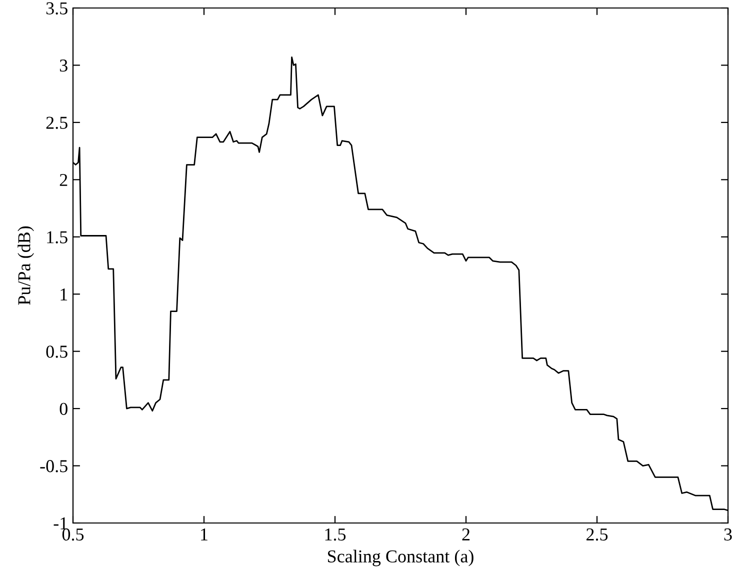 The width and height of the screenshot is (732, 585). Describe the element at coordinates (54, 466) in the screenshot. I see `y-tick-label: -0.5` at that location.